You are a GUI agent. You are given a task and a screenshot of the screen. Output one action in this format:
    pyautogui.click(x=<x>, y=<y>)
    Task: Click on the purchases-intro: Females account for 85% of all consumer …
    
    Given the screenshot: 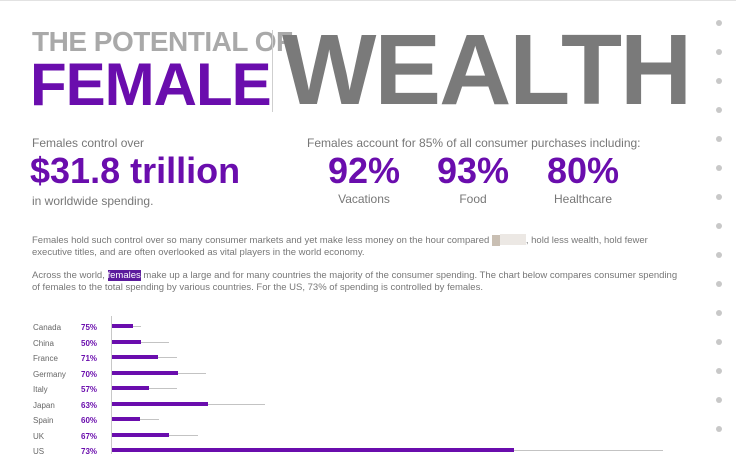 What is the action you would take?
    pyautogui.click(x=474, y=143)
    